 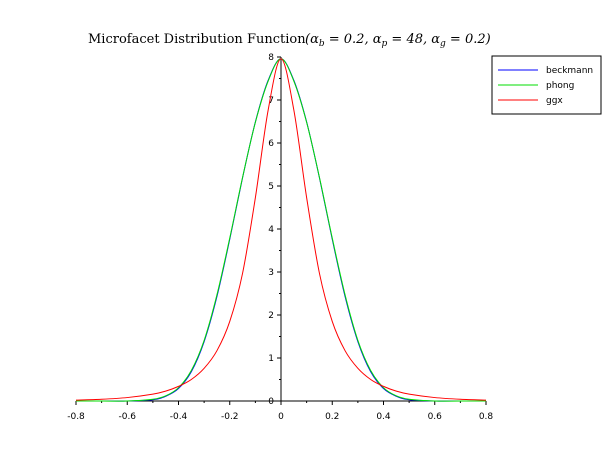 I want to click on chart-title: Microfacet Distribution Function, so click(x=197, y=39).